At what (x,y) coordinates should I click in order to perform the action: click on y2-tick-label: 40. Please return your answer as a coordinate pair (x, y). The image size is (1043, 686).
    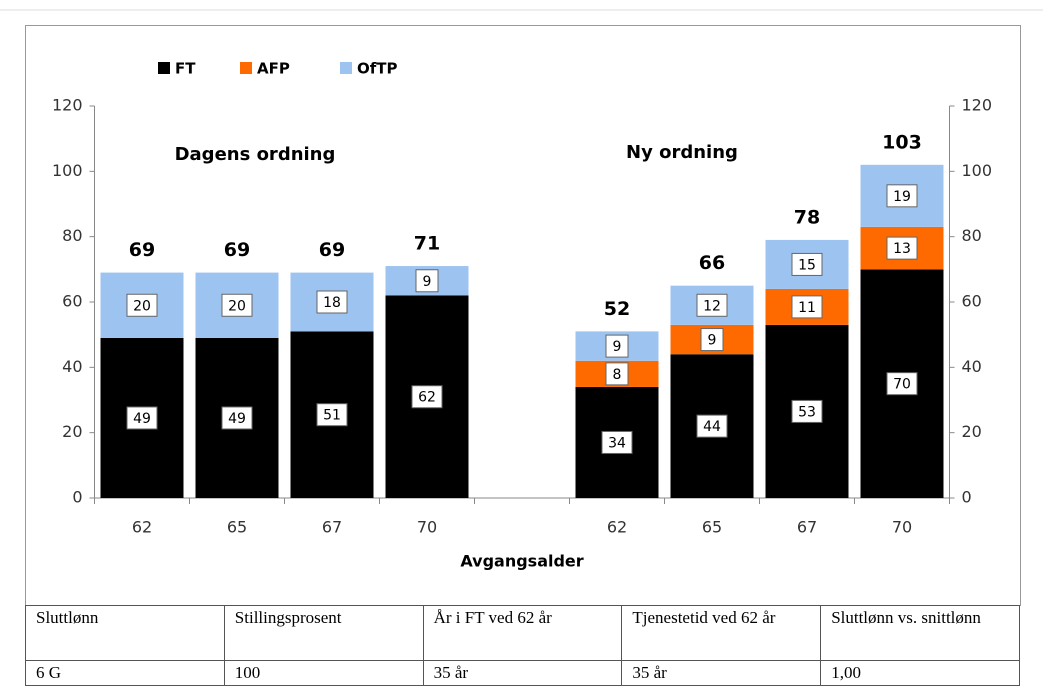
    Looking at the image, I should click on (972, 366).